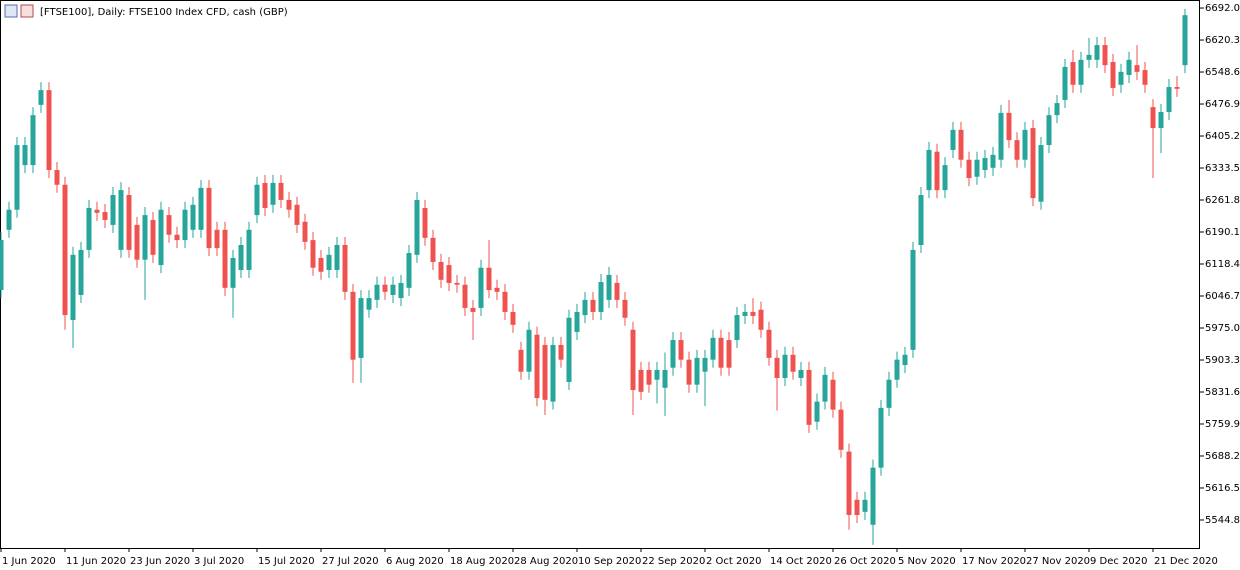  Describe the element at coordinates (865, 561) in the screenshot. I see `x-tick-label: 26 Oct 2020` at that location.